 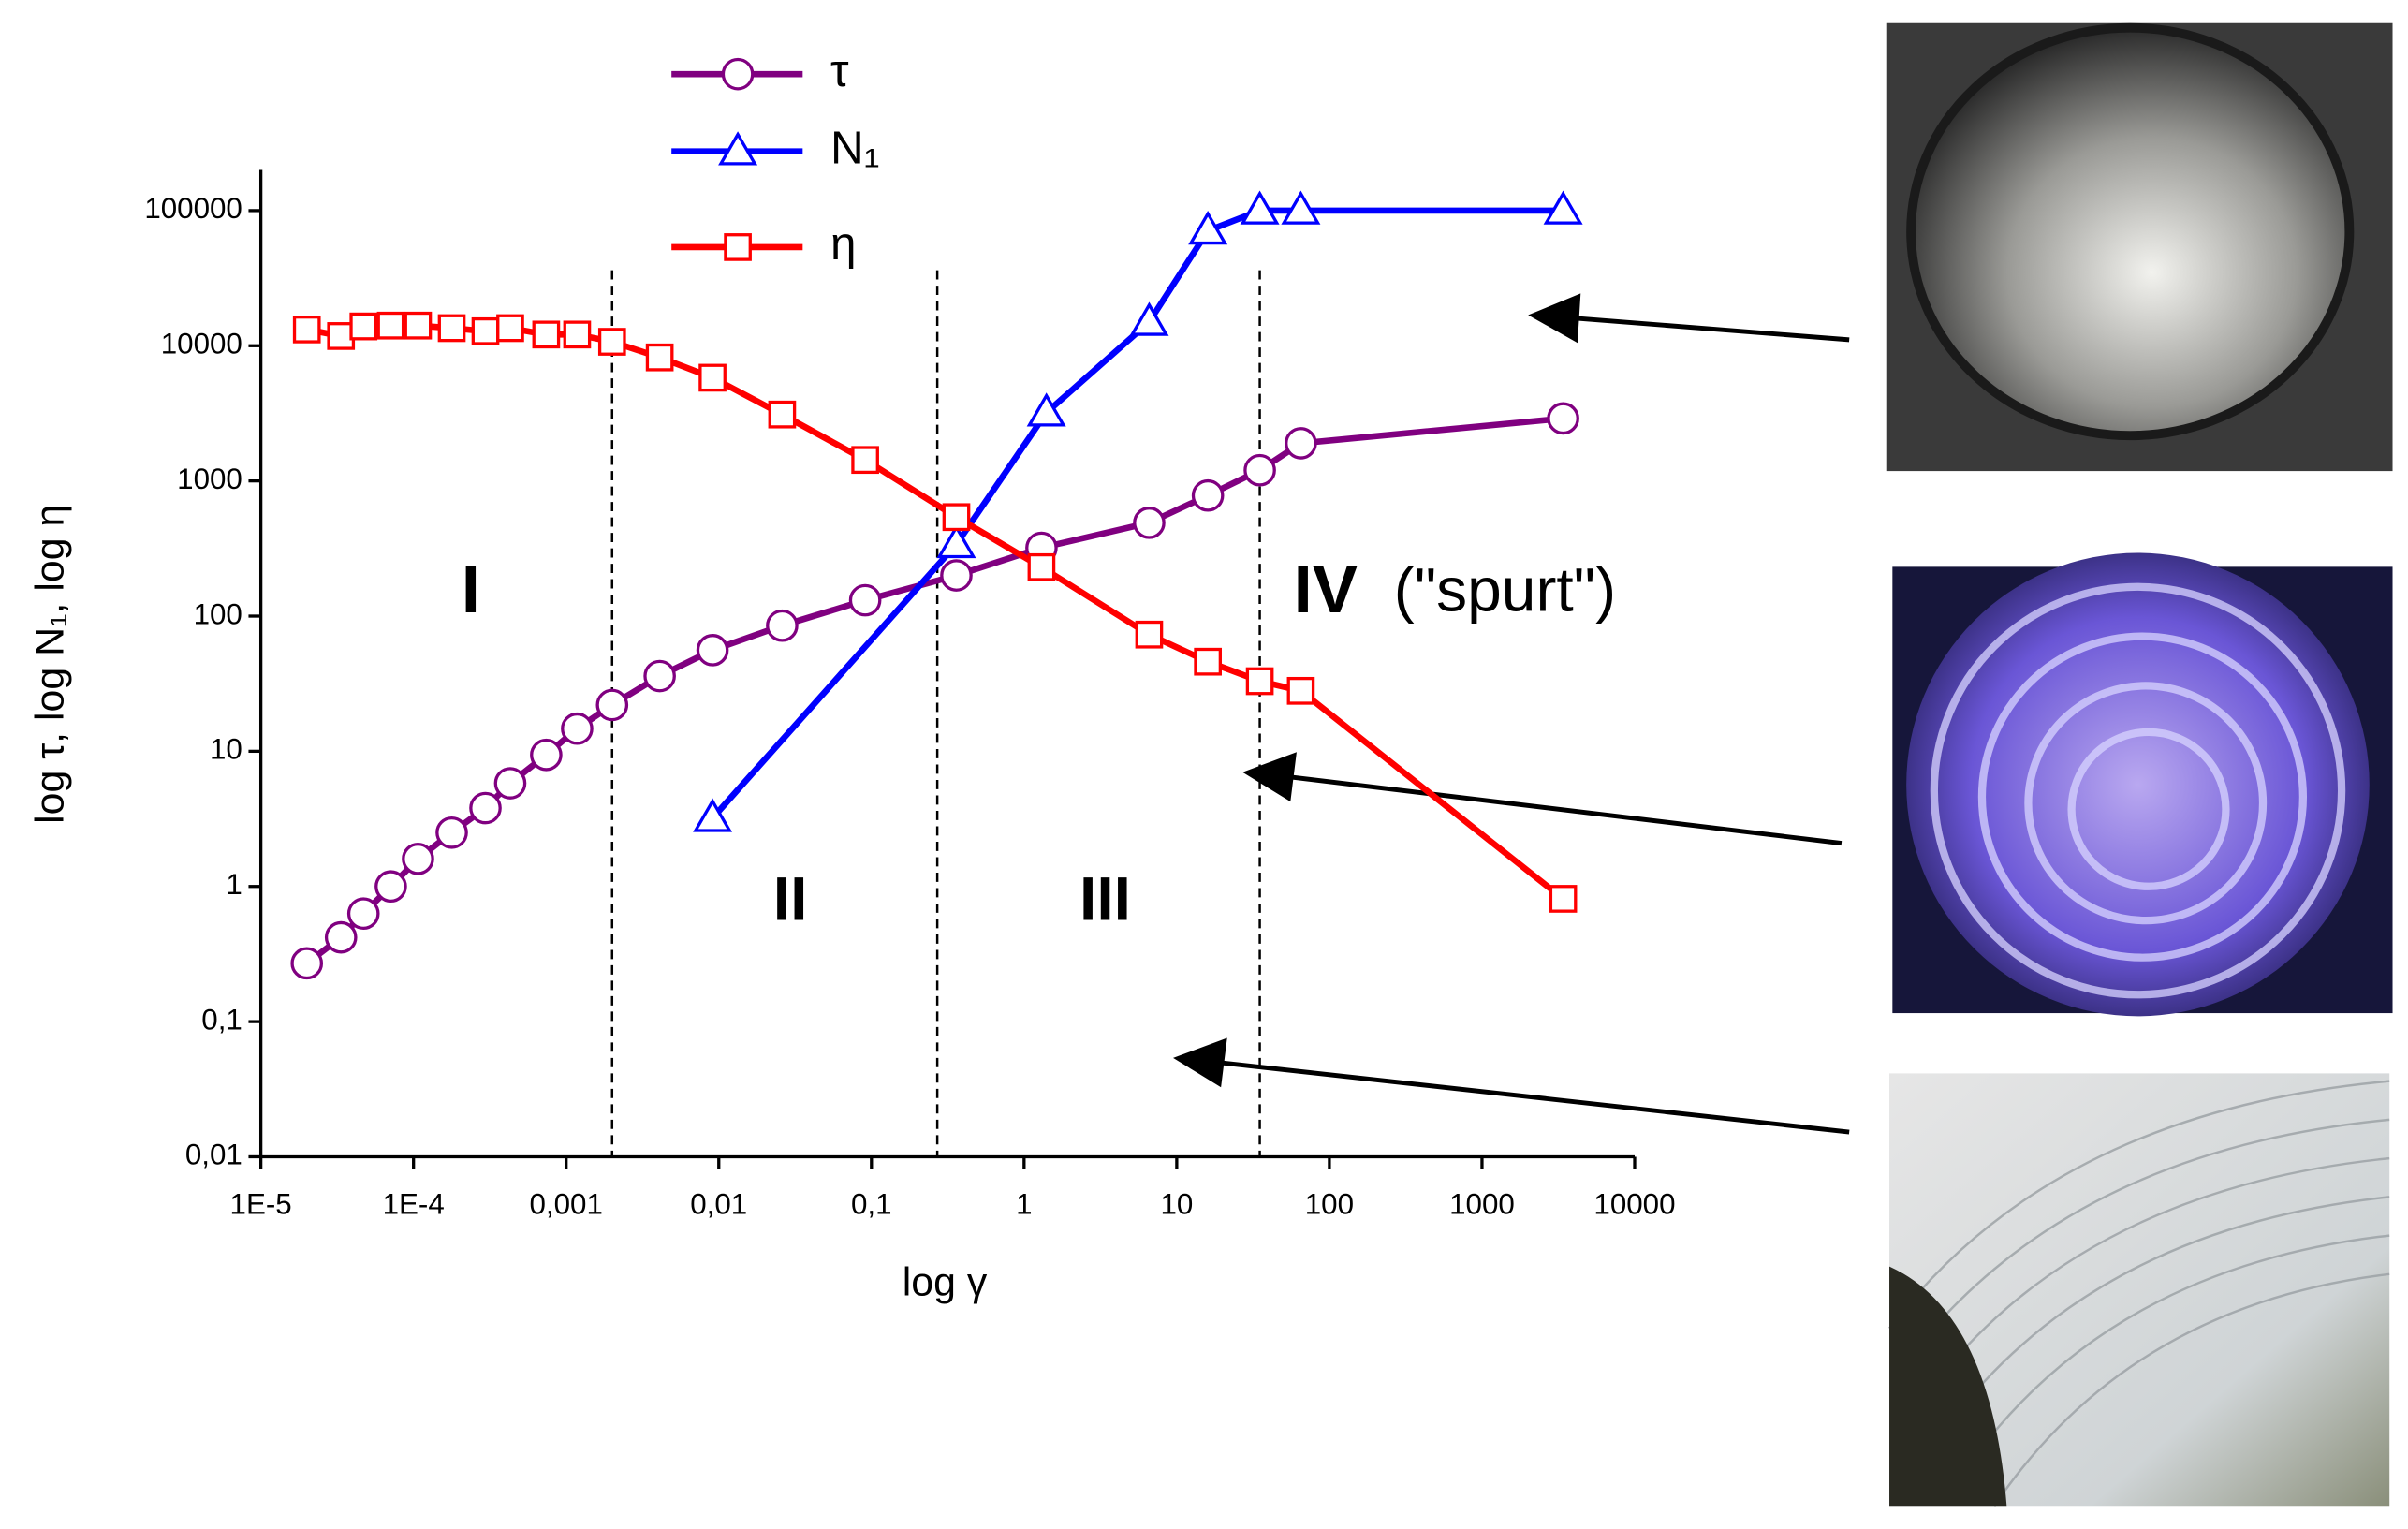 What do you see at coordinates (261, 1205) in the screenshot?
I see `x-tick-label: 1E-5` at bounding box center [261, 1205].